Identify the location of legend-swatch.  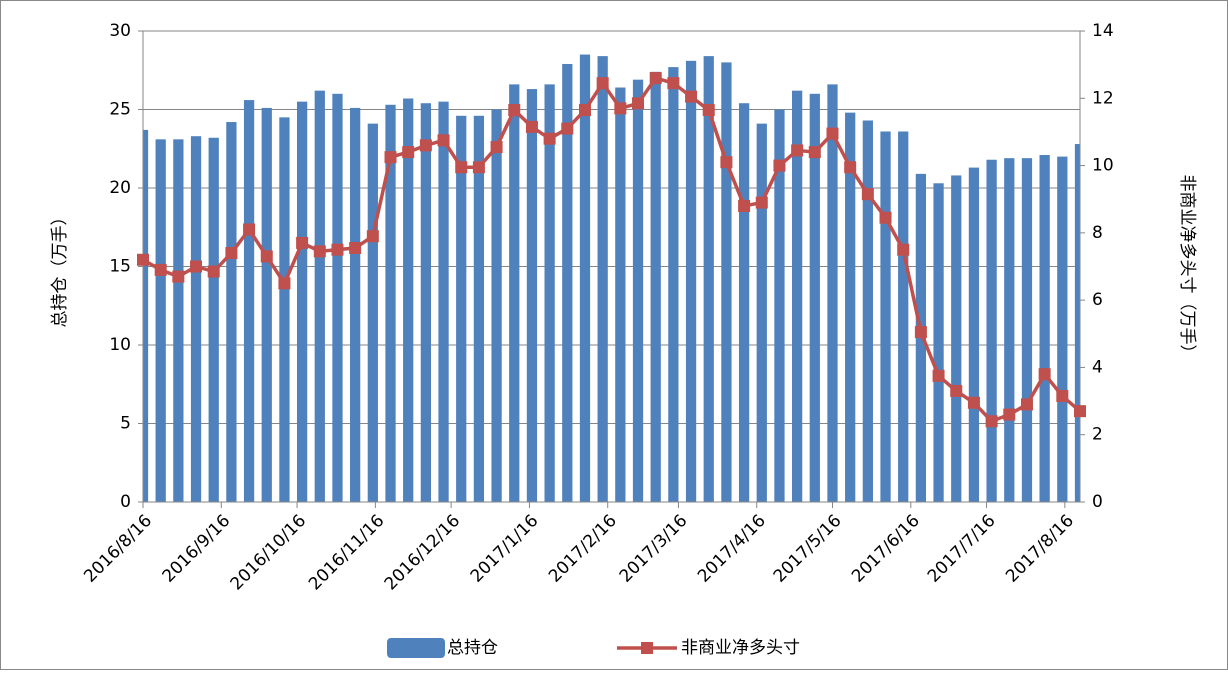
(416, 648).